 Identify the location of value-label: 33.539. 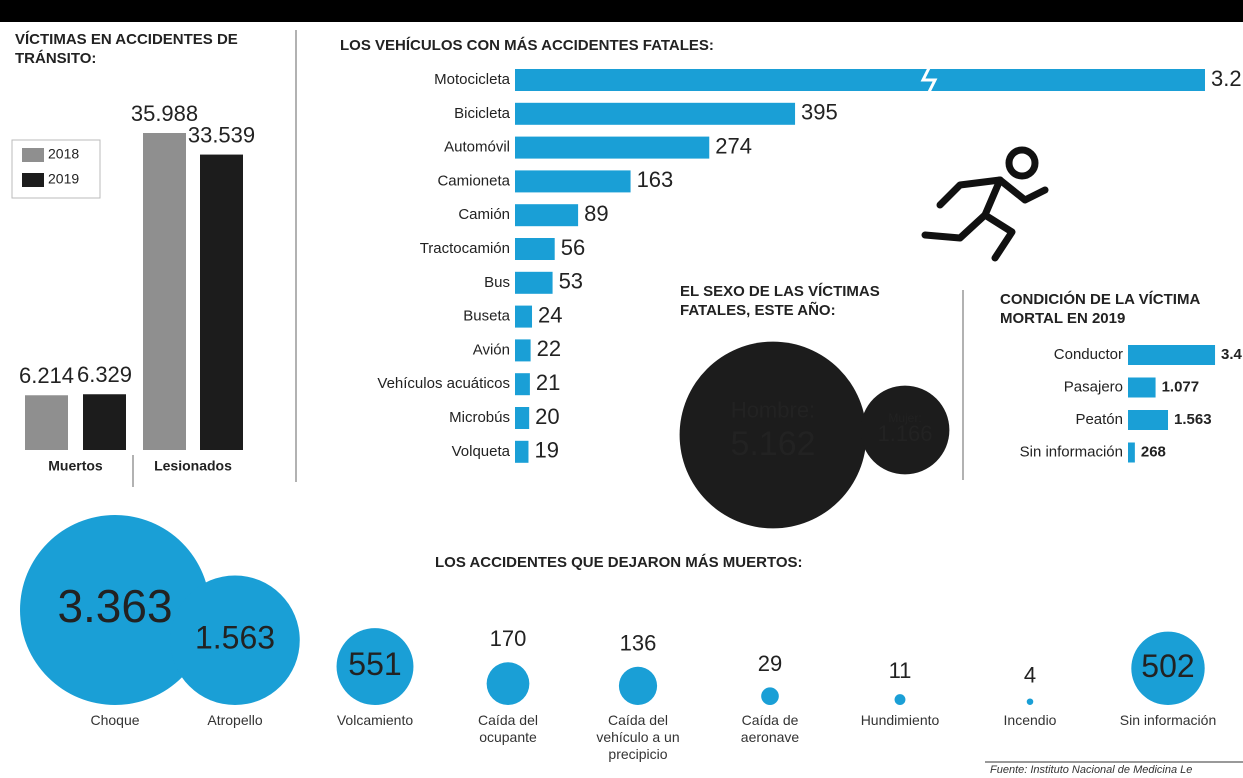
(221, 134).